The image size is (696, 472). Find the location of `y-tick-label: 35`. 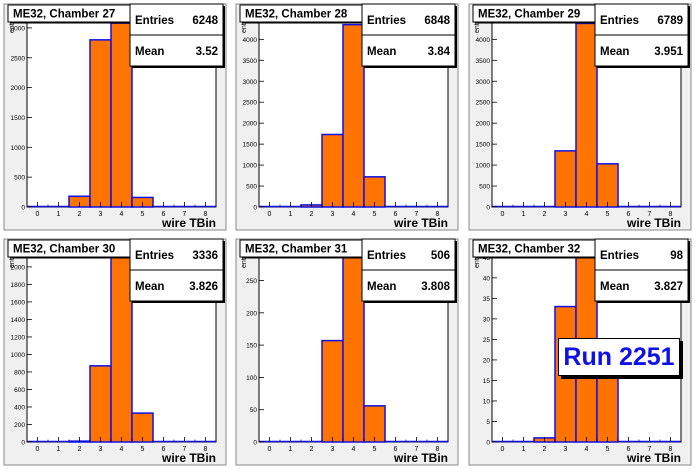

y-tick-label: 35 is located at coordinates (487, 299).